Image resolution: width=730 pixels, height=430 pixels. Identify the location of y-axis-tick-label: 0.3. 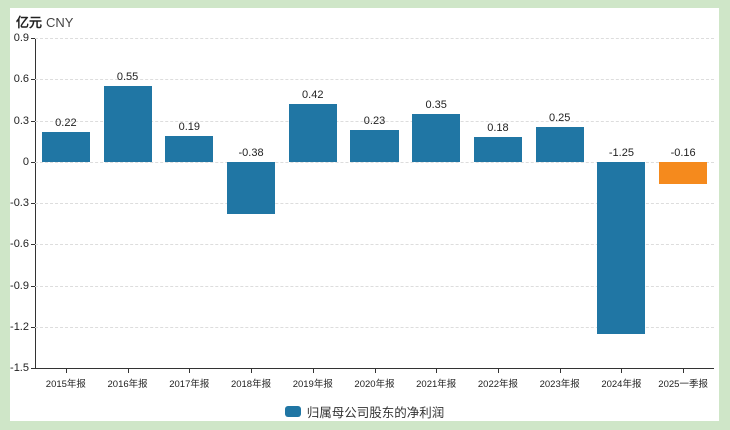
(21, 120).